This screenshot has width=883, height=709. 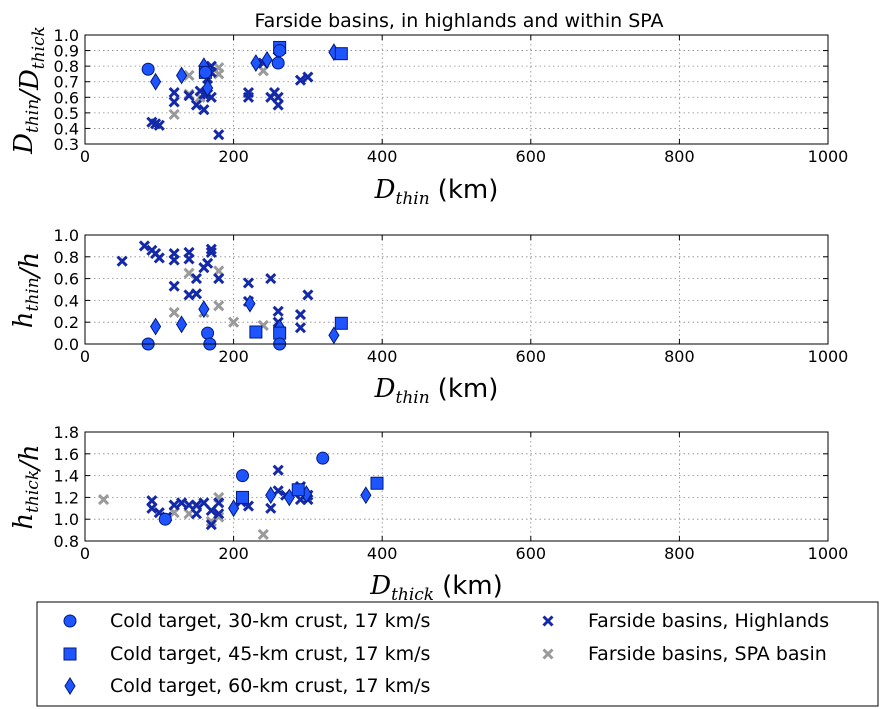 I want to click on x-tick-label: 400, so click(x=382, y=553).